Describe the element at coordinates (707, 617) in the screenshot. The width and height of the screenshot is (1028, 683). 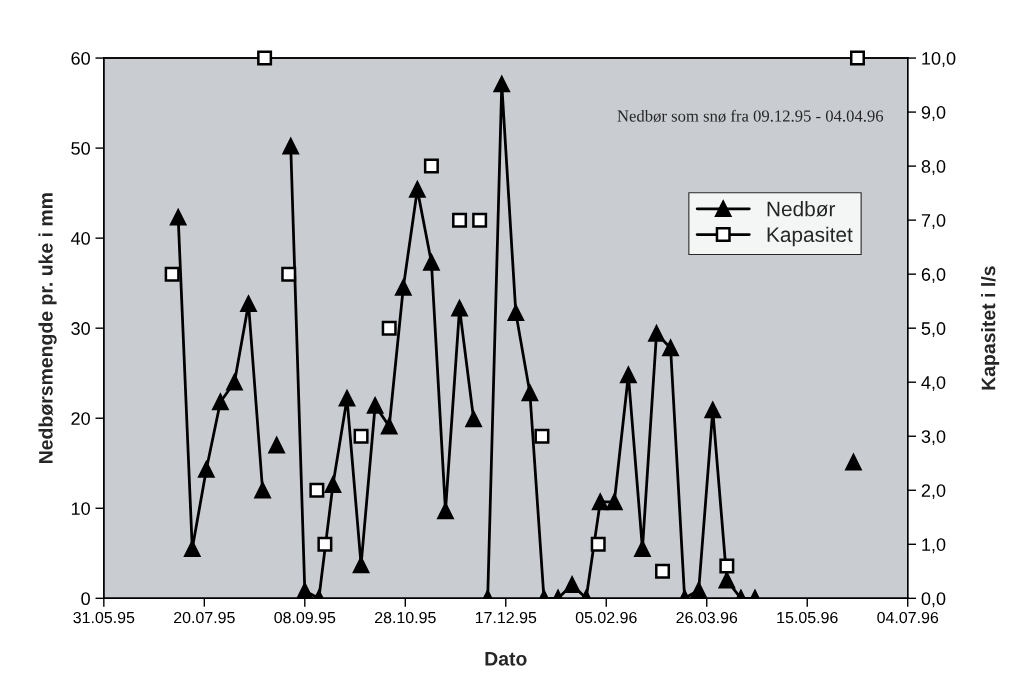
I see `x-tick-label: 26.03.96` at that location.